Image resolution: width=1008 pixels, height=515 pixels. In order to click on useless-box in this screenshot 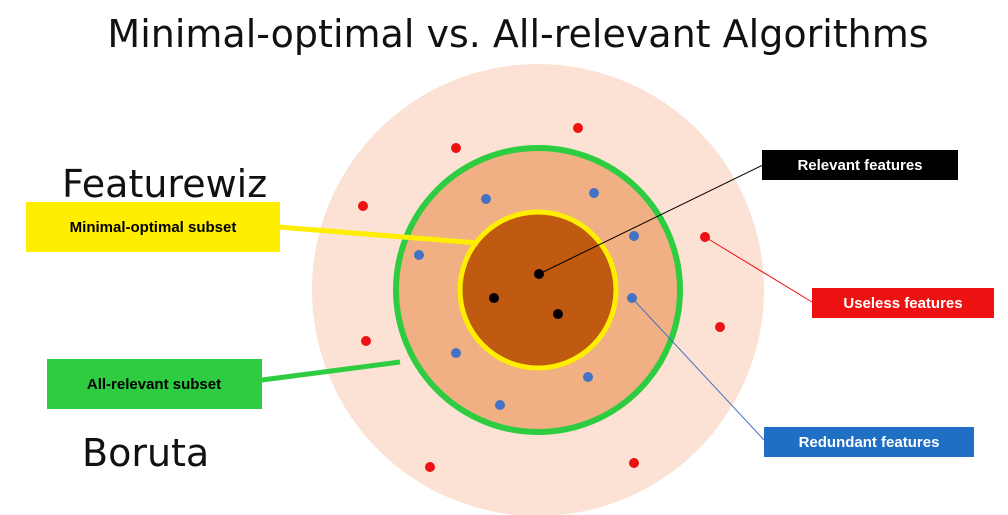, I will do `click(903, 303)`.